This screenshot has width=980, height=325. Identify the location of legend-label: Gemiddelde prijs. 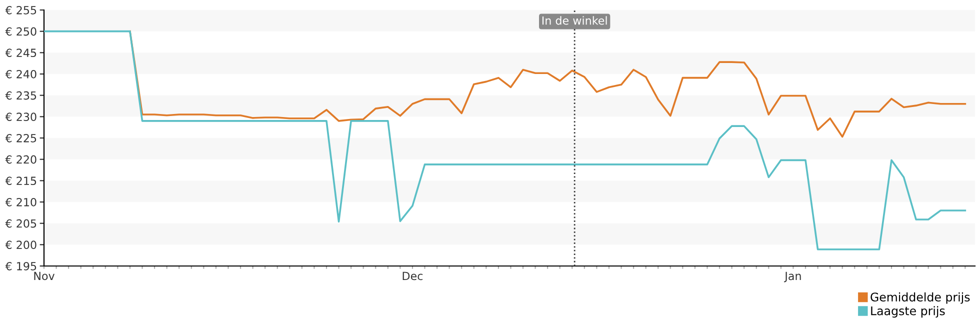
(920, 298).